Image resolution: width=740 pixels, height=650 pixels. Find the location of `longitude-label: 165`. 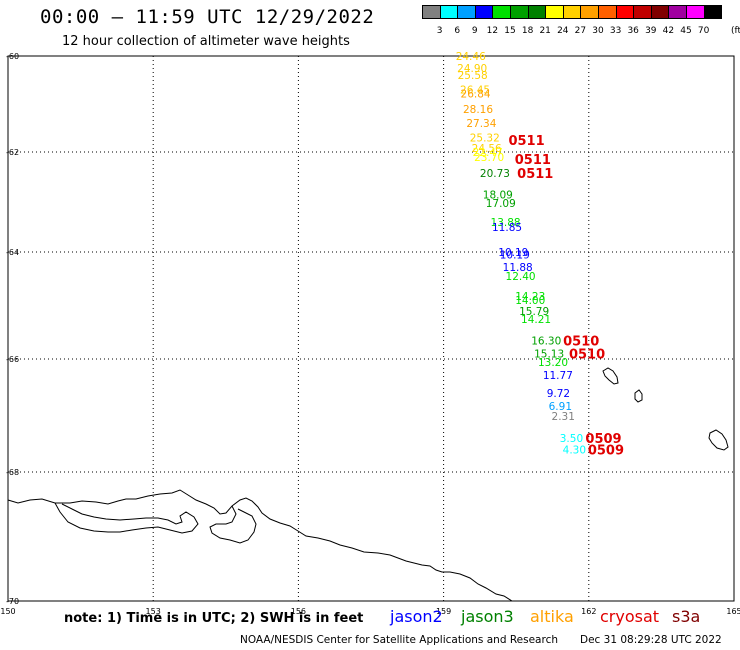

longitude-label: 165 is located at coordinates (733, 611).